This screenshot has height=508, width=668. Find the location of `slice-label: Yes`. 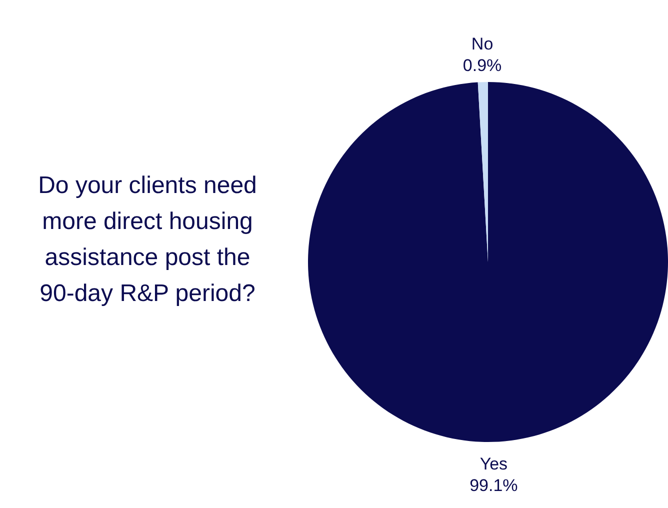

slice-label: Yes is located at coordinates (494, 464).